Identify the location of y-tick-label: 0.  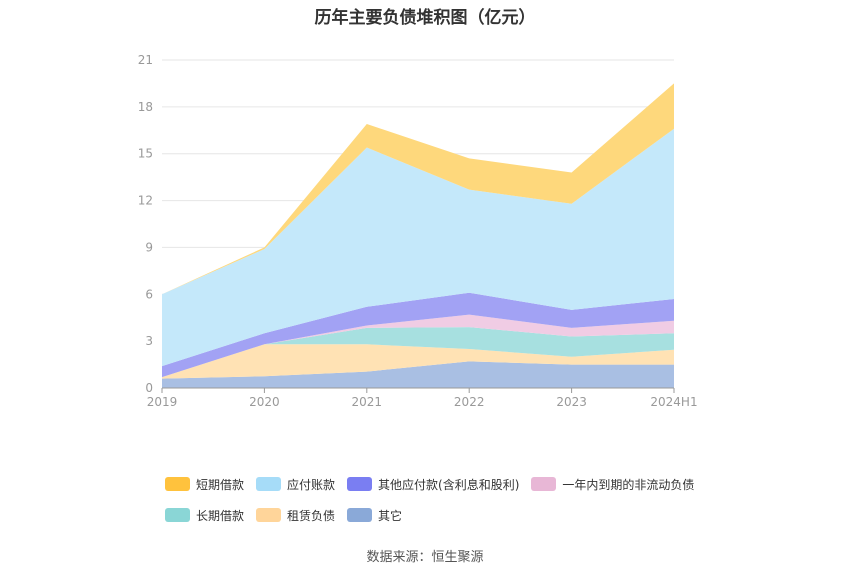
(149, 388).